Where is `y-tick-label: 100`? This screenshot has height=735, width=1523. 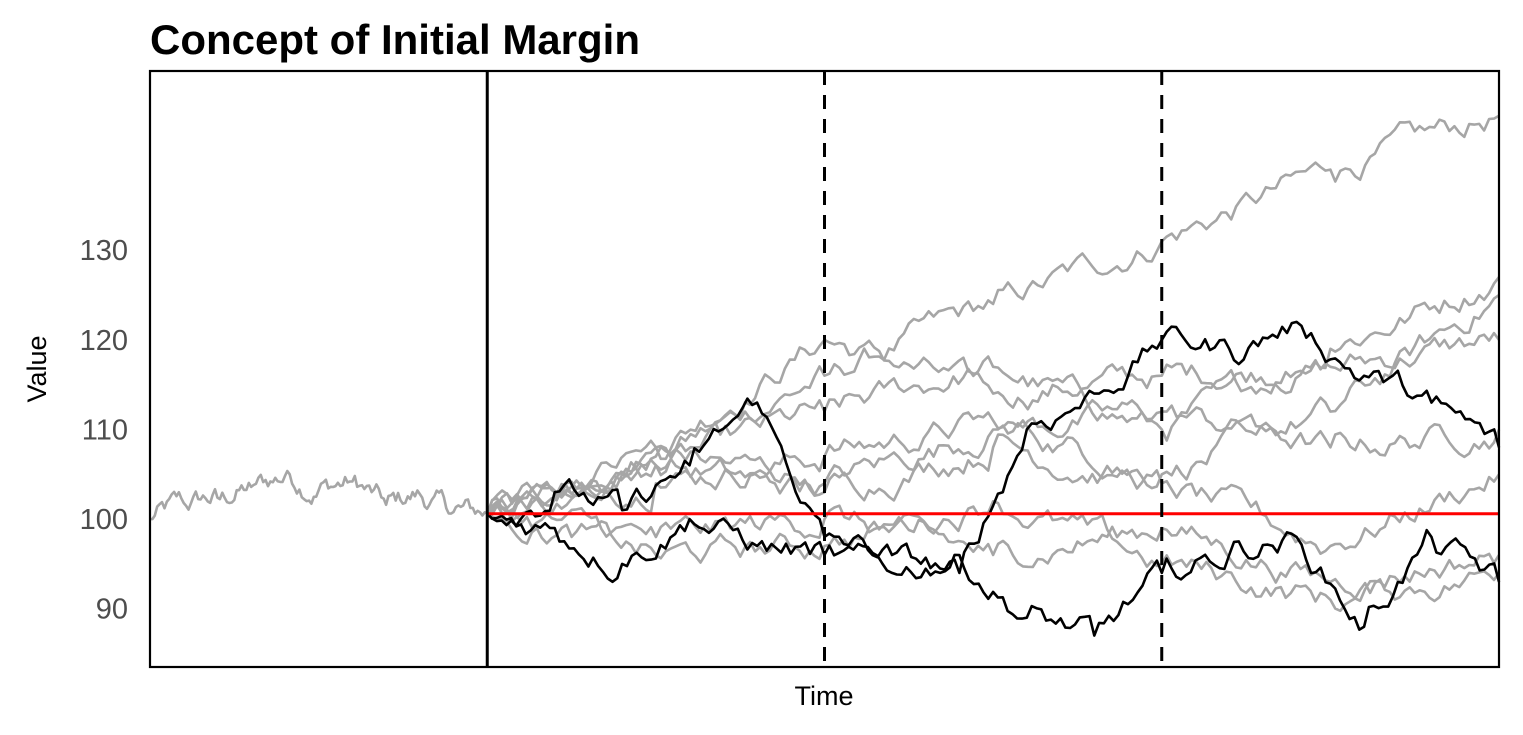
y-tick-label: 100 is located at coordinates (104, 520).